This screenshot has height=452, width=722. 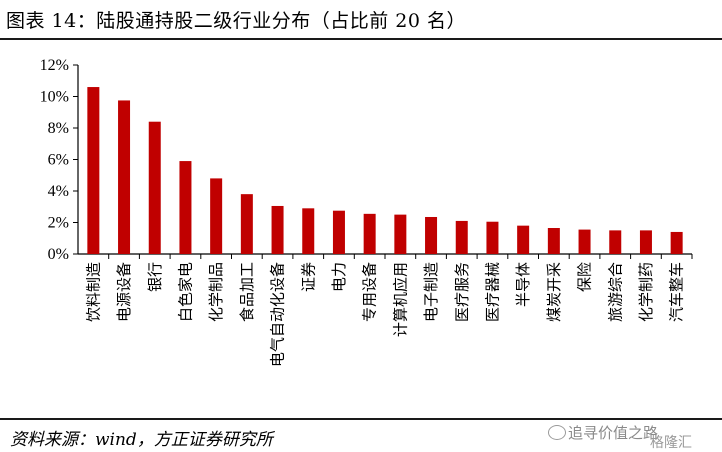 I want to click on x-tick-label: 银行, so click(x=155, y=277).